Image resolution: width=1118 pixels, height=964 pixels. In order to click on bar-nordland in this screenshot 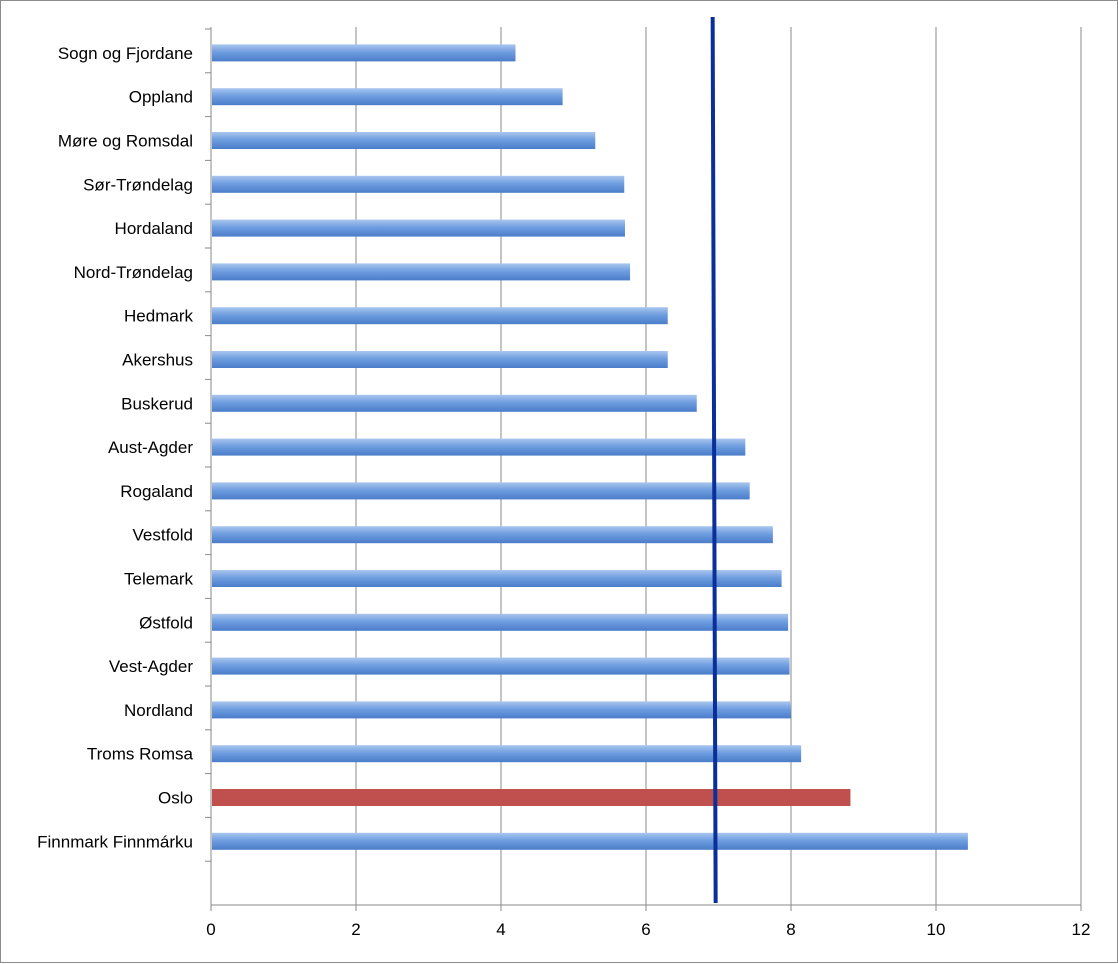, I will do `click(501, 710)`.